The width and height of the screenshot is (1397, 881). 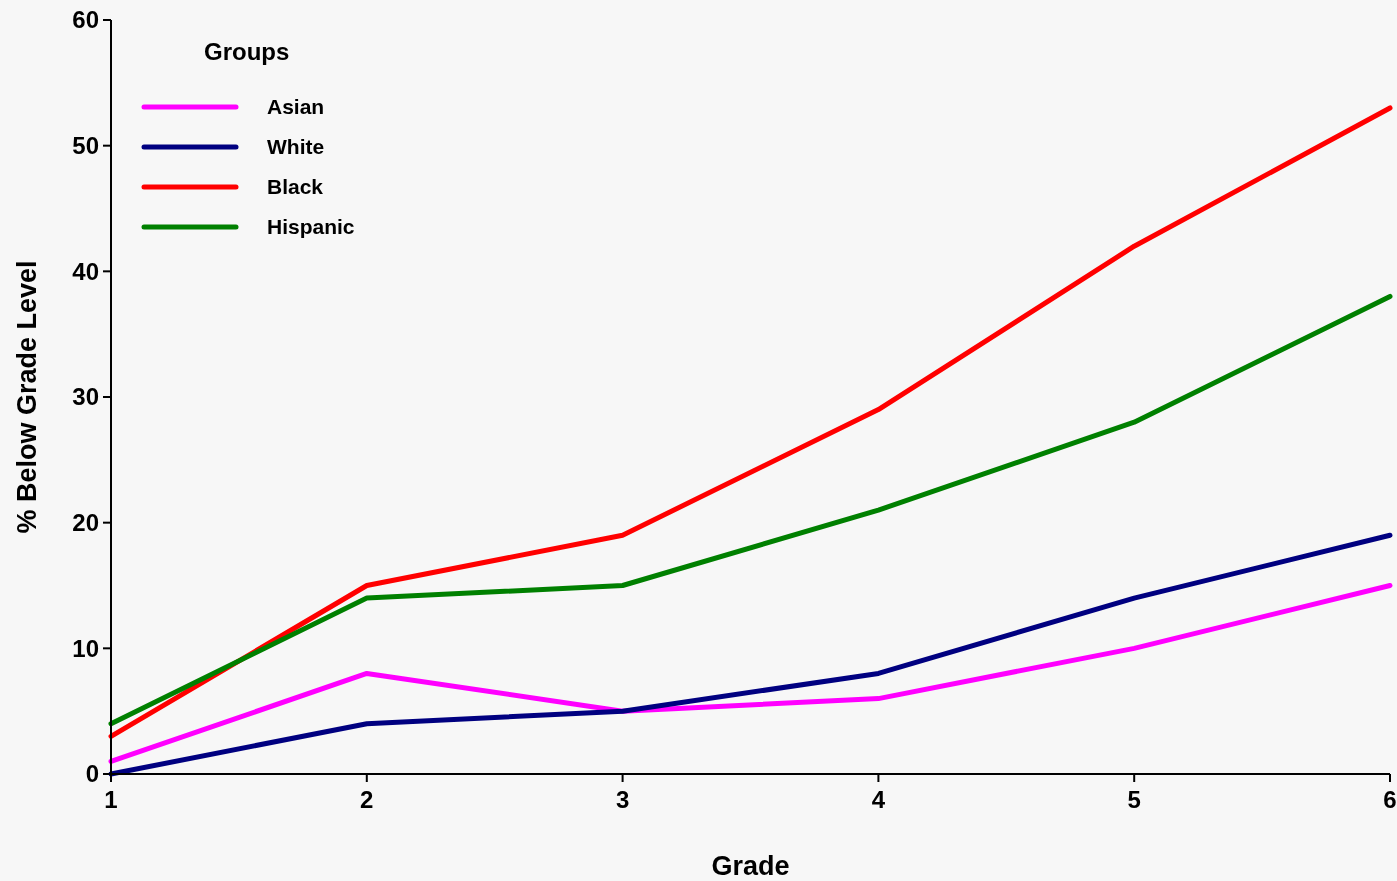 What do you see at coordinates (878, 799) in the screenshot?
I see `x-tick-label: 4` at bounding box center [878, 799].